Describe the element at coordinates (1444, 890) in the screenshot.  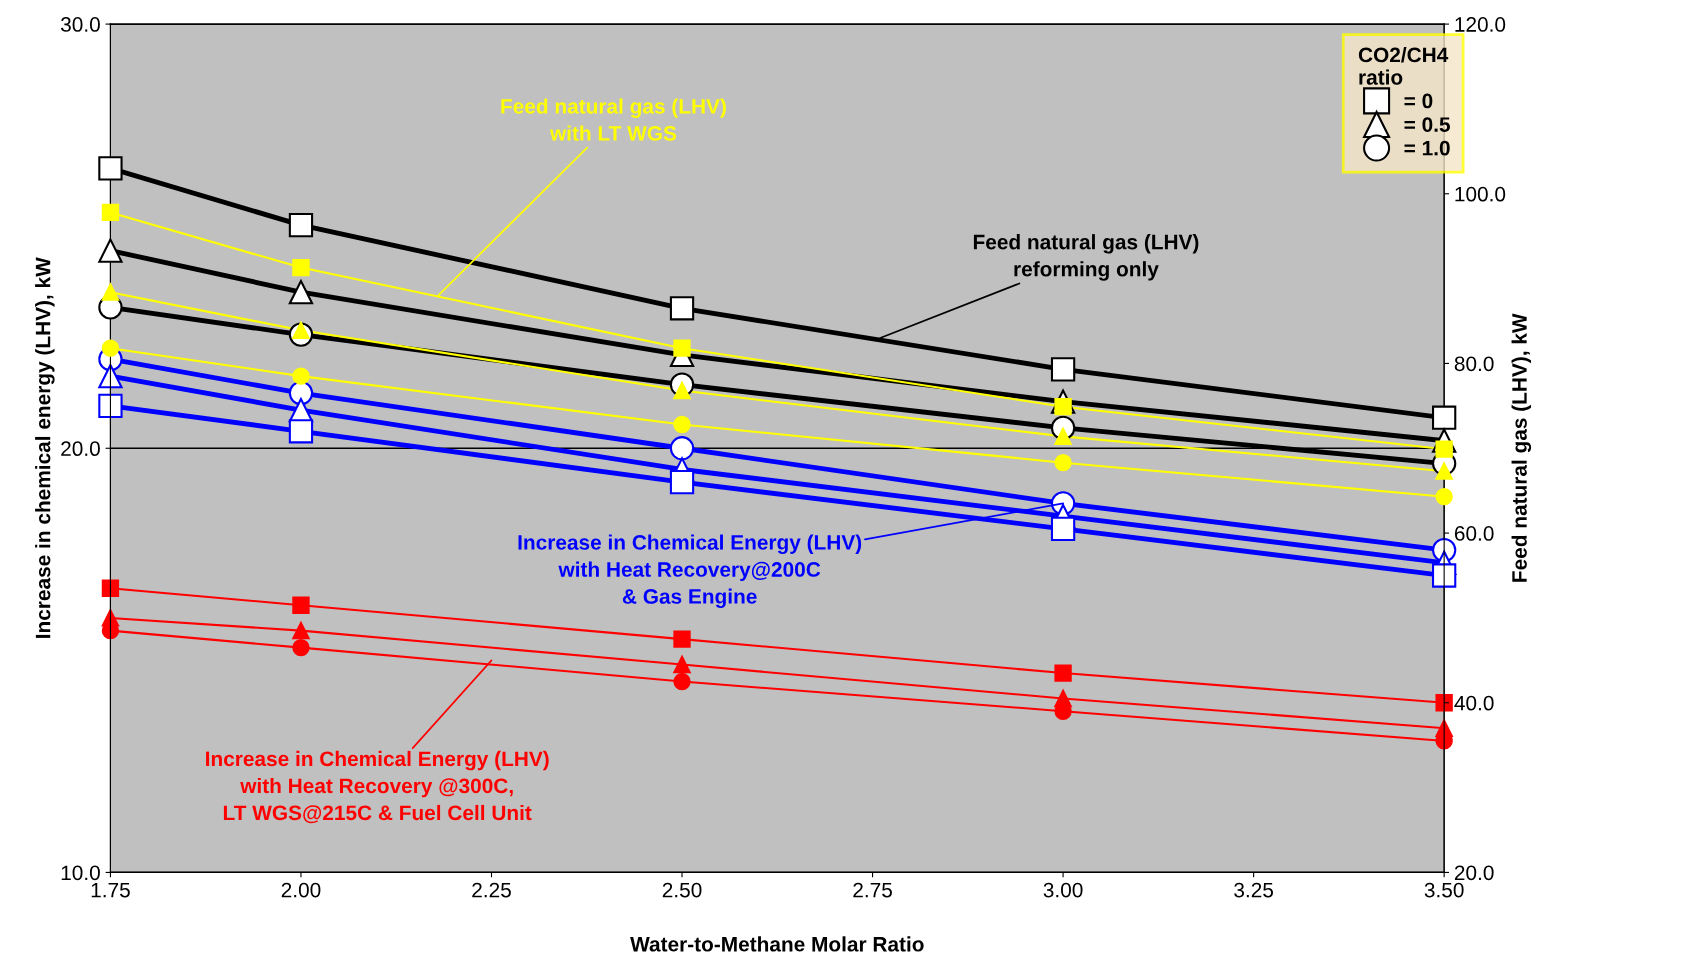
I see `x-tick-label: 3.50` at that location.